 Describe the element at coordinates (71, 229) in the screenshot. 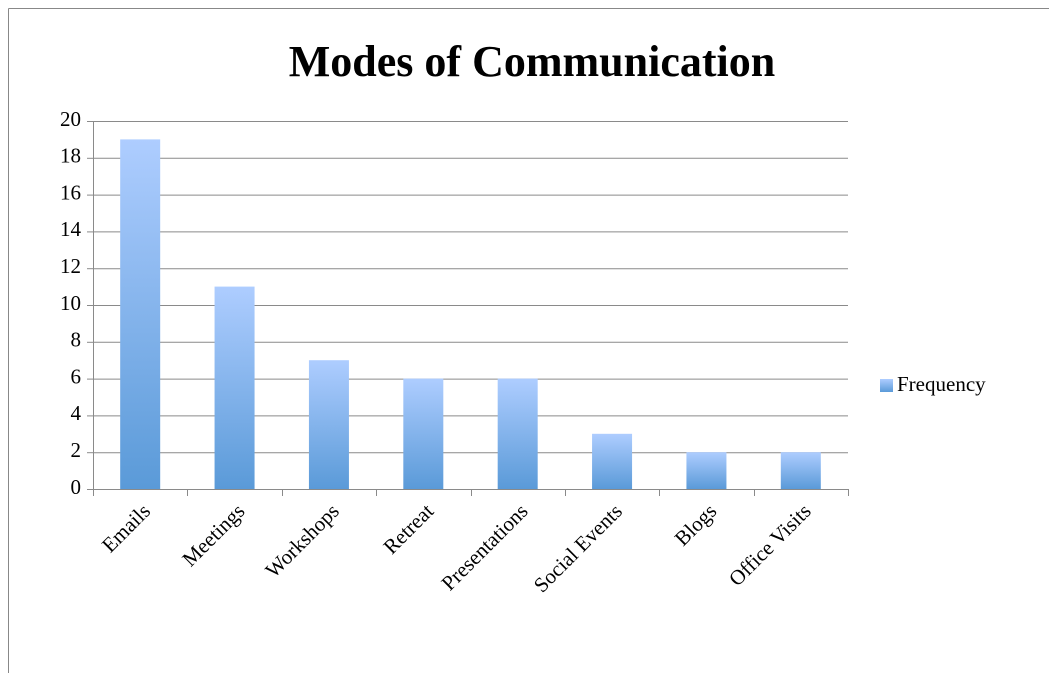

I see `y-tick-label: 14` at that location.